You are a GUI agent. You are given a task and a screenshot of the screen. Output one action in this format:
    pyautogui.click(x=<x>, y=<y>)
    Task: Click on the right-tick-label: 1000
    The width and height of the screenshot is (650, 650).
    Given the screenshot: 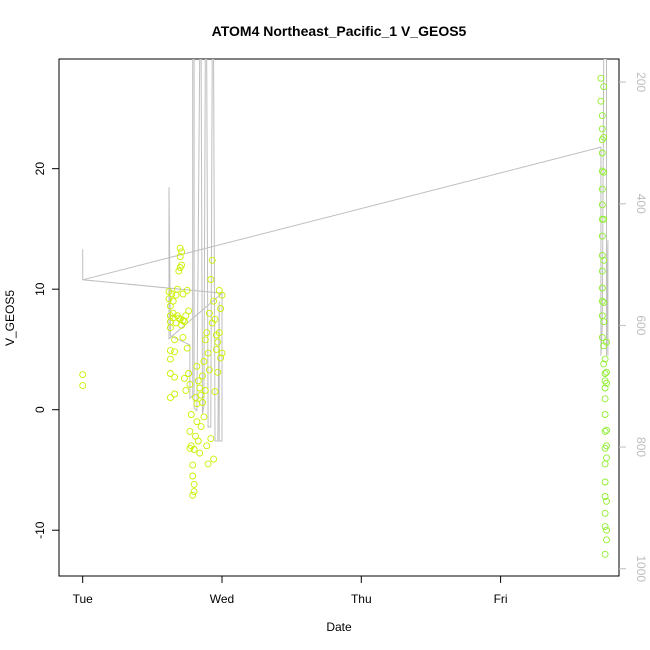 What is the action you would take?
    pyautogui.click(x=641, y=568)
    